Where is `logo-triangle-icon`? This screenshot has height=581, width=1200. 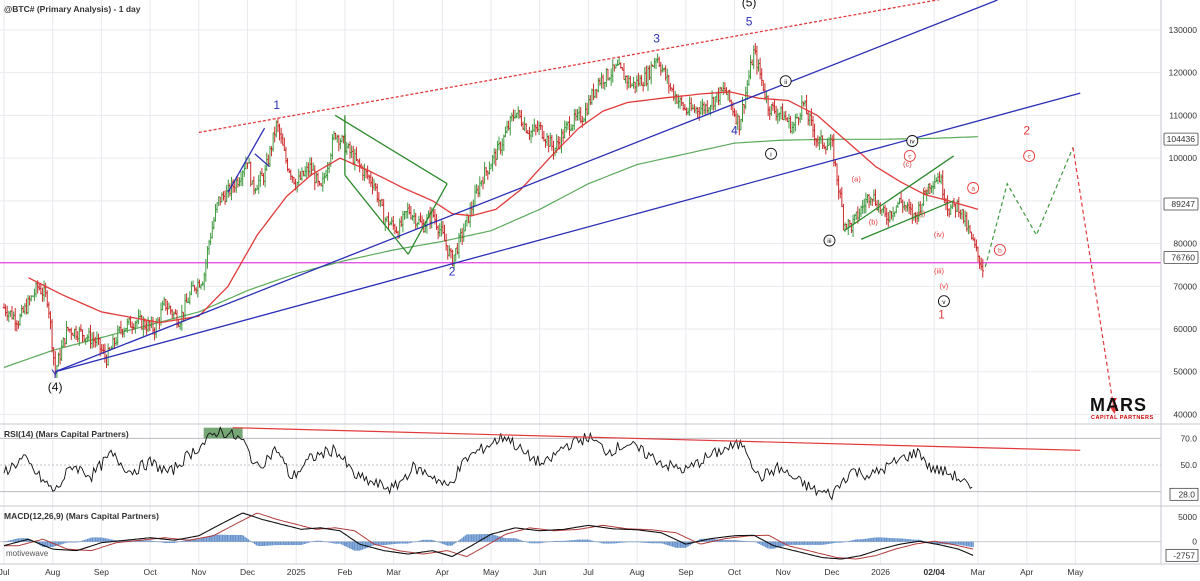
logo-triangle-icon is located at coordinates (1113, 401).